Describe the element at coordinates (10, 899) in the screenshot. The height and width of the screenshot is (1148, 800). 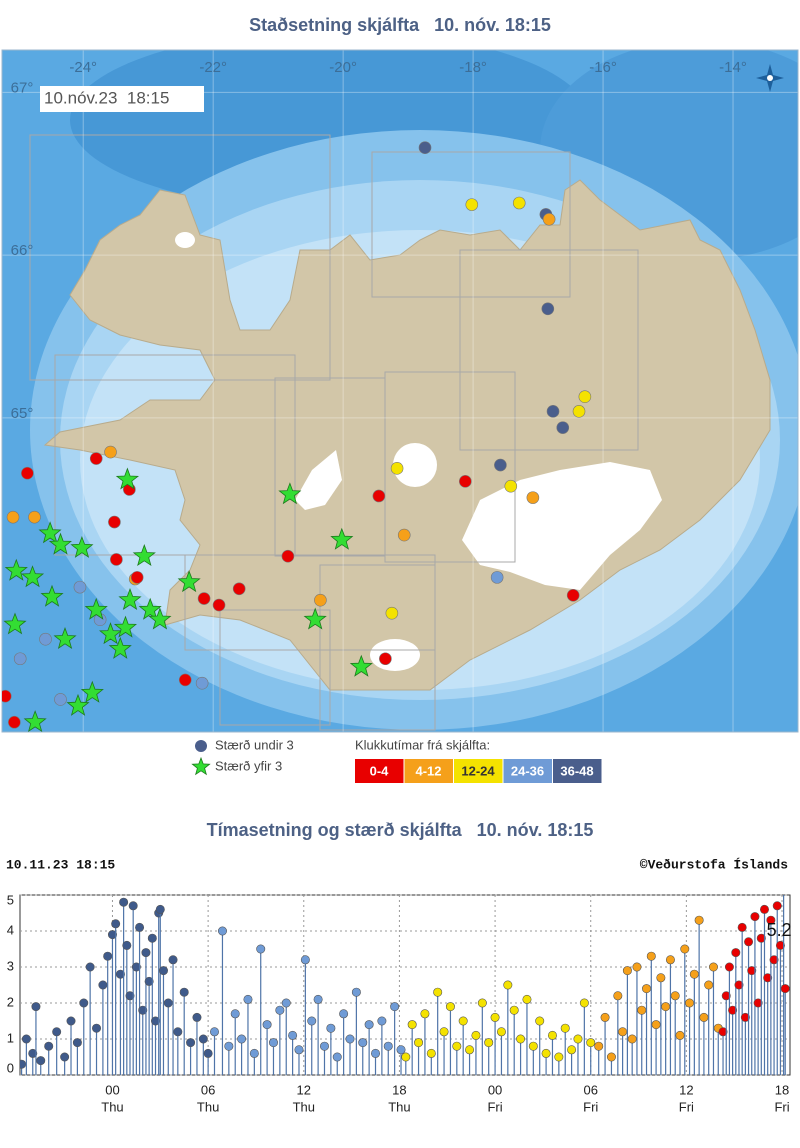
I see `y-tick-label: 5` at that location.